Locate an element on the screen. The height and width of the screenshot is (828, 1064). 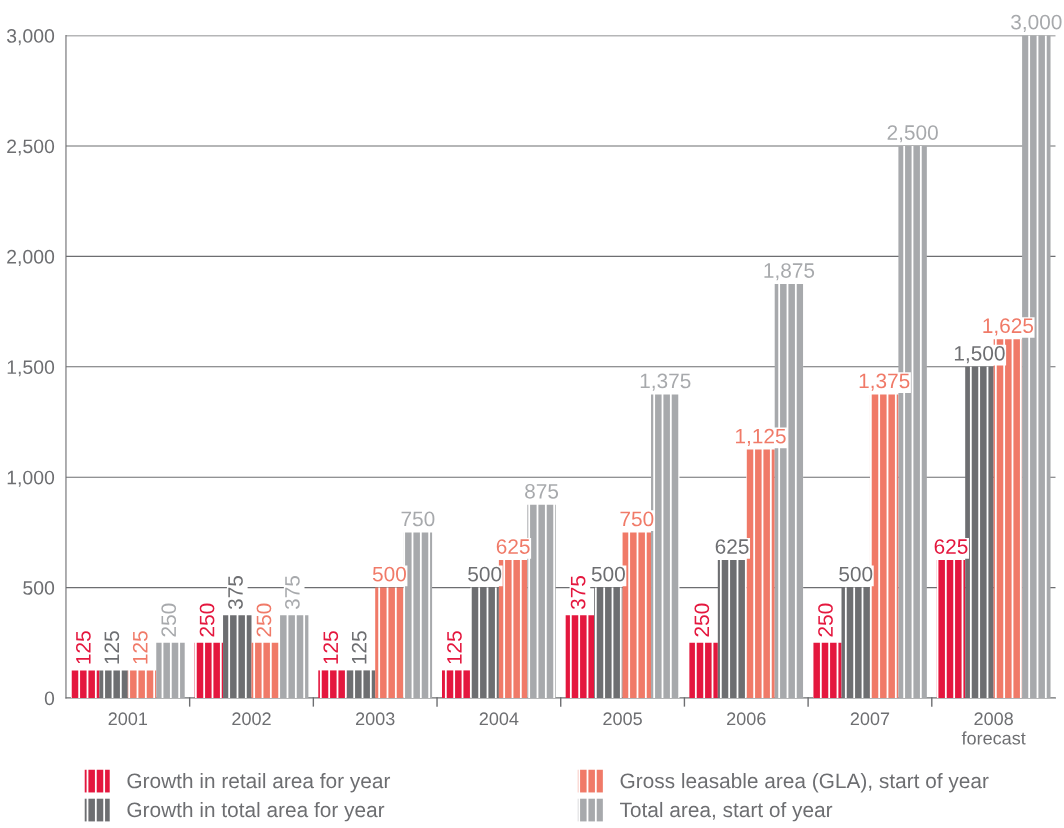
data-label: 1,875 is located at coordinates (789, 272).